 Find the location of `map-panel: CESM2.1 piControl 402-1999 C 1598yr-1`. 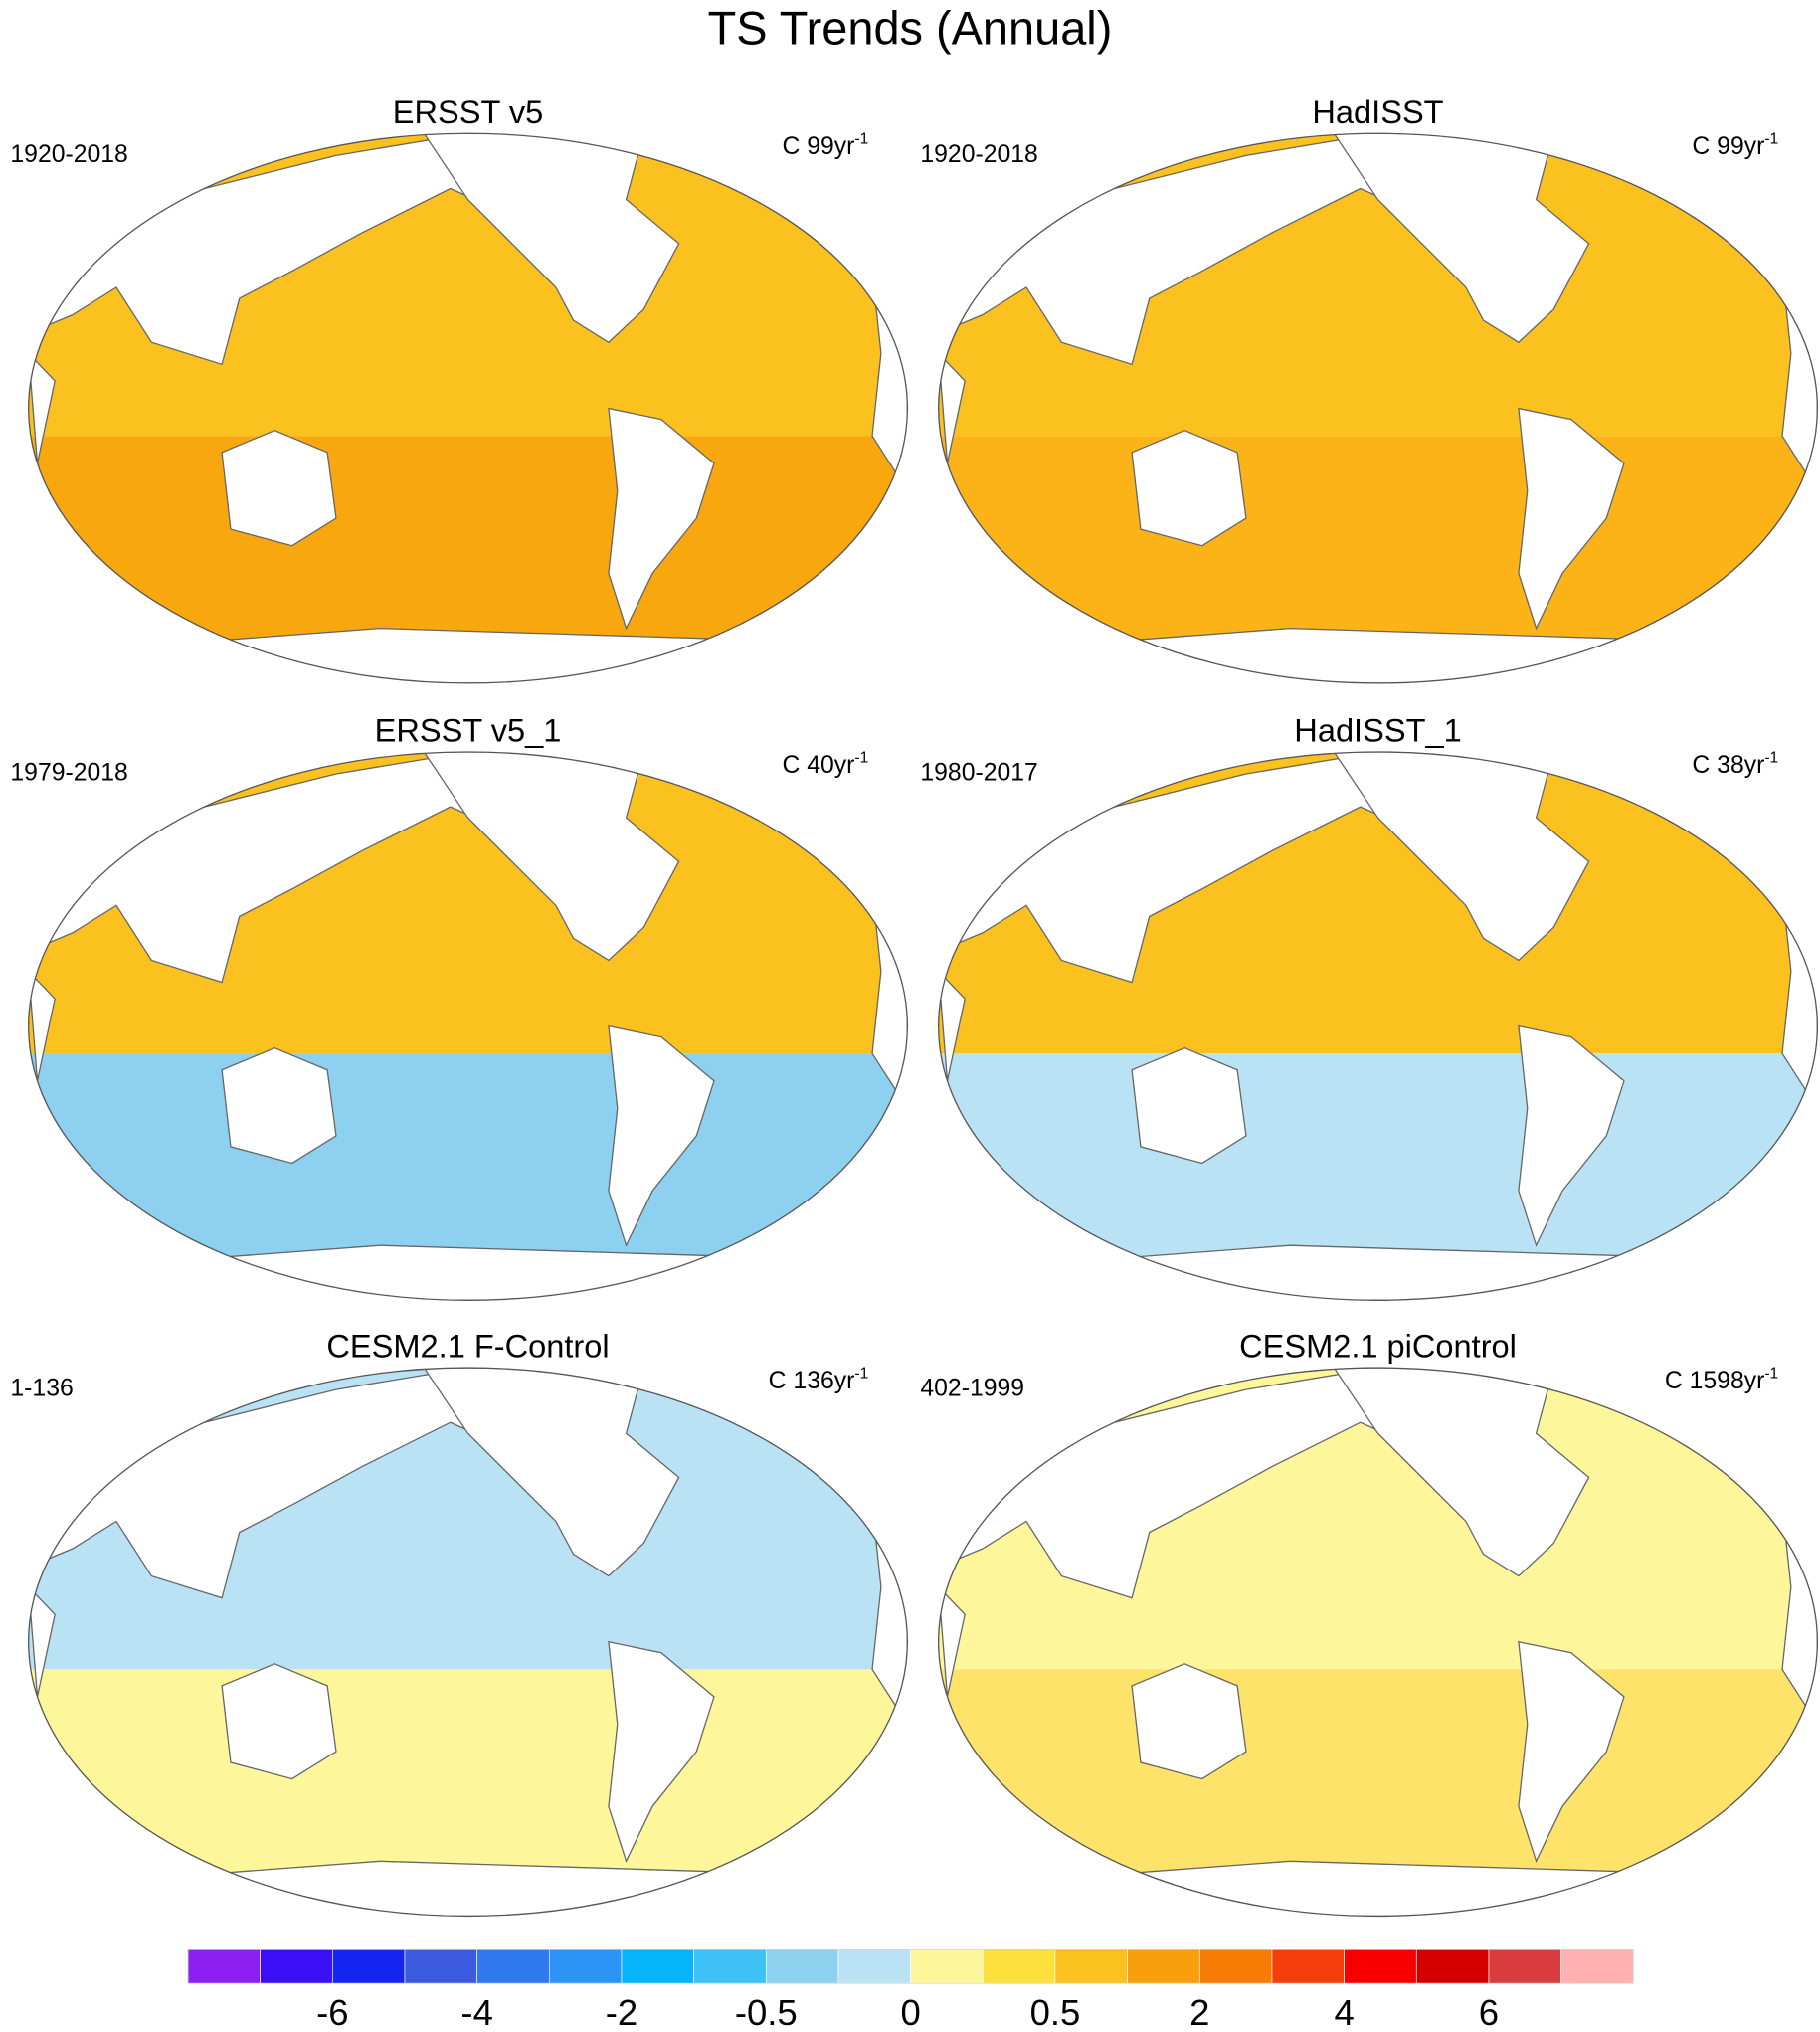

map-panel: CESM2.1 piControl 402-1999 C 1598yr-1 is located at coordinates (1369, 1624).